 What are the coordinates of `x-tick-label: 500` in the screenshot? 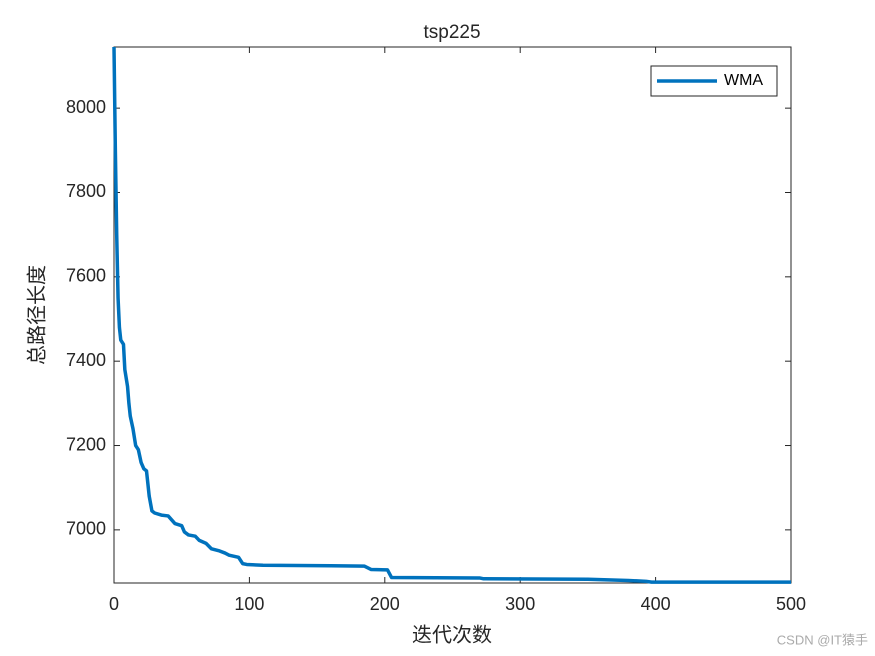 It's located at (791, 604).